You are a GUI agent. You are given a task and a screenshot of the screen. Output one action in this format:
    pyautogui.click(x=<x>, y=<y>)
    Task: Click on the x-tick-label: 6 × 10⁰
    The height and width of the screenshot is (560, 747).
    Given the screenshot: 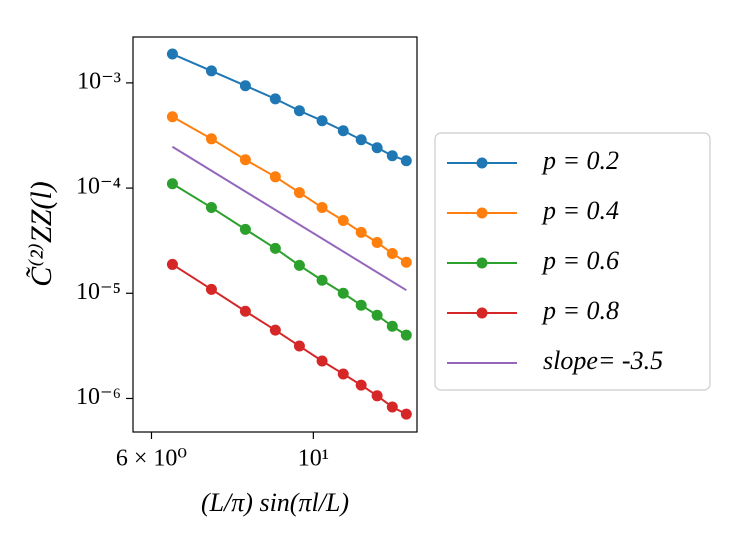 What is the action you would take?
    pyautogui.click(x=151, y=459)
    